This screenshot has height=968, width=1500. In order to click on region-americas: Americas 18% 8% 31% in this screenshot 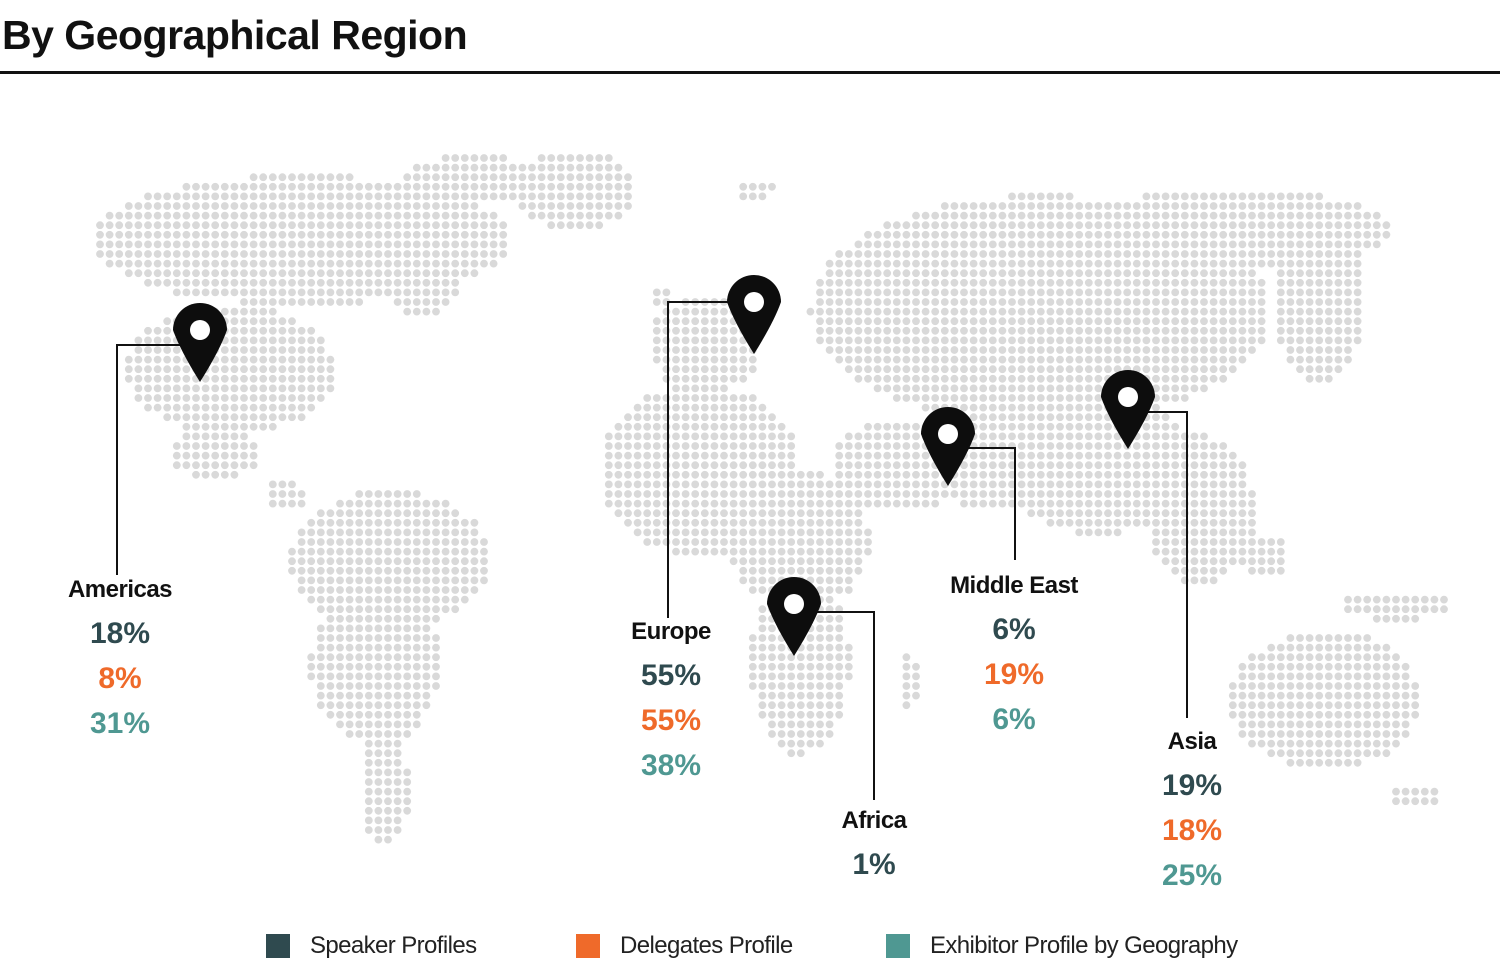, I will do `click(120, 658)`.